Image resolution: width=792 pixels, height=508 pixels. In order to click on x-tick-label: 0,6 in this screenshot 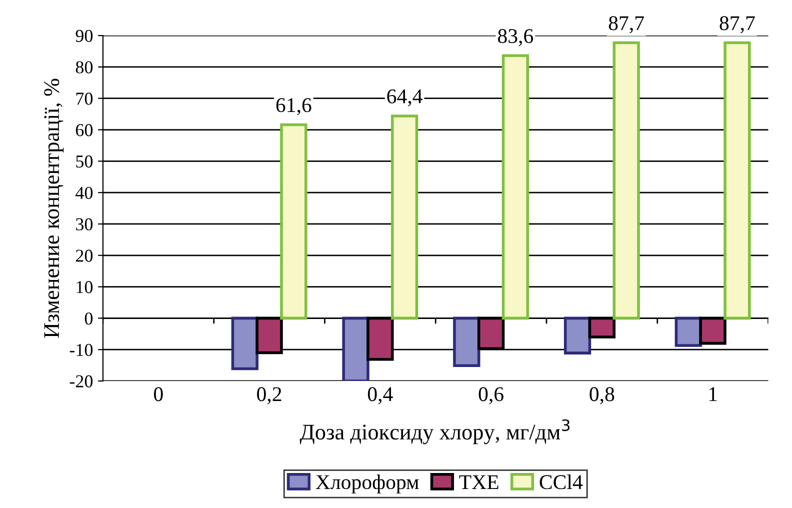, I will do `click(491, 395)`.